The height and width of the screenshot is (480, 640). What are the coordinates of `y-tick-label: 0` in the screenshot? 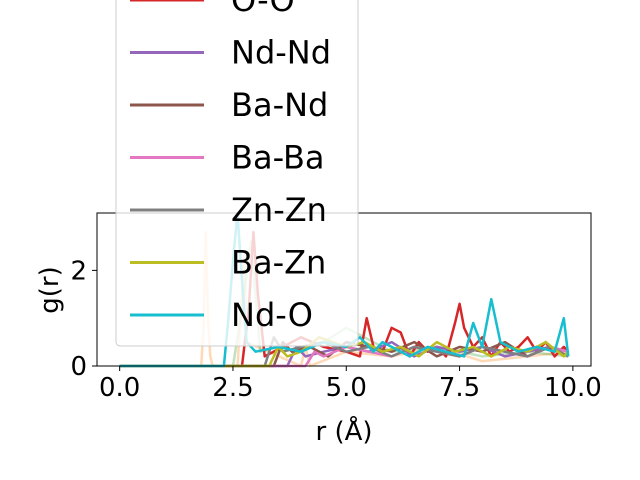 It's located at (78, 367).